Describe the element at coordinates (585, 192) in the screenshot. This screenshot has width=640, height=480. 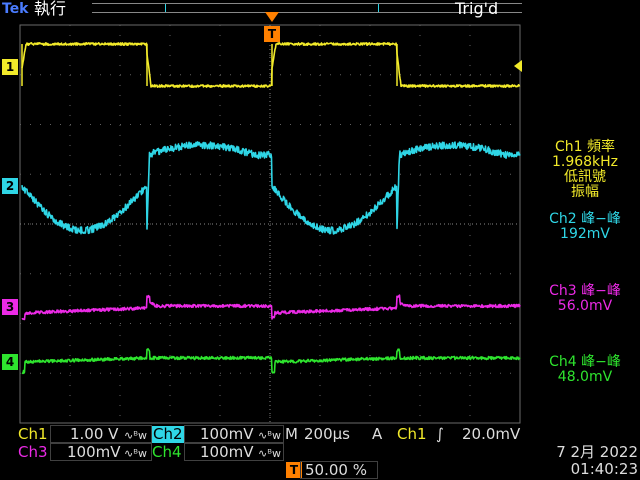
I see `measurement-warning: 振幅` at that location.